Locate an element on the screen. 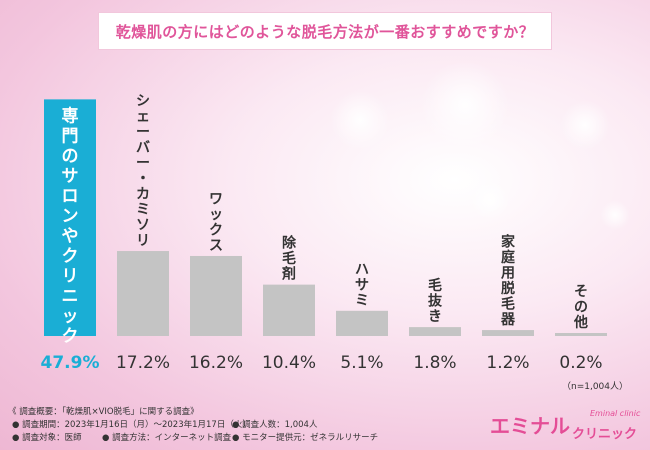 The image size is (650, 450). survey-target-text: 調査対象：医師 is located at coordinates (52, 438).